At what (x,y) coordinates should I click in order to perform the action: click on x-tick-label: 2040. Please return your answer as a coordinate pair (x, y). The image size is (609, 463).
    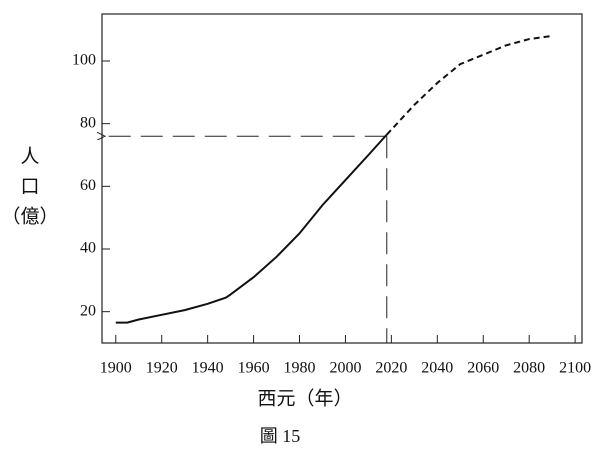
    Looking at the image, I should click on (437, 368).